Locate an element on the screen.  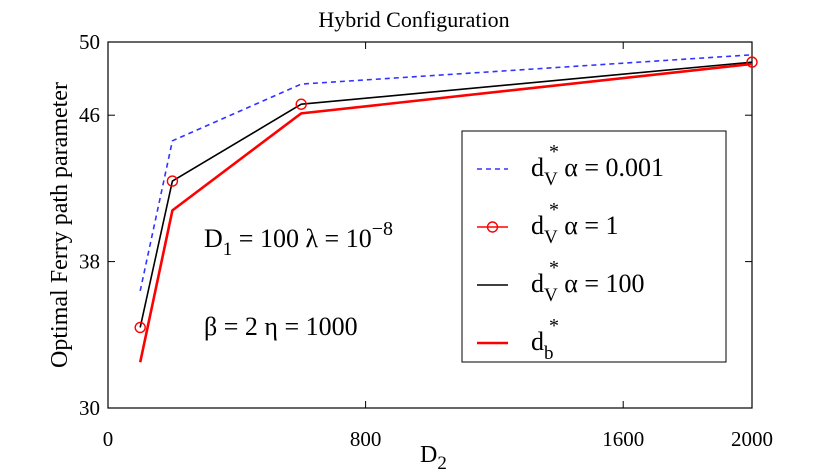
y-tick-label: 50 is located at coordinates (89, 42).